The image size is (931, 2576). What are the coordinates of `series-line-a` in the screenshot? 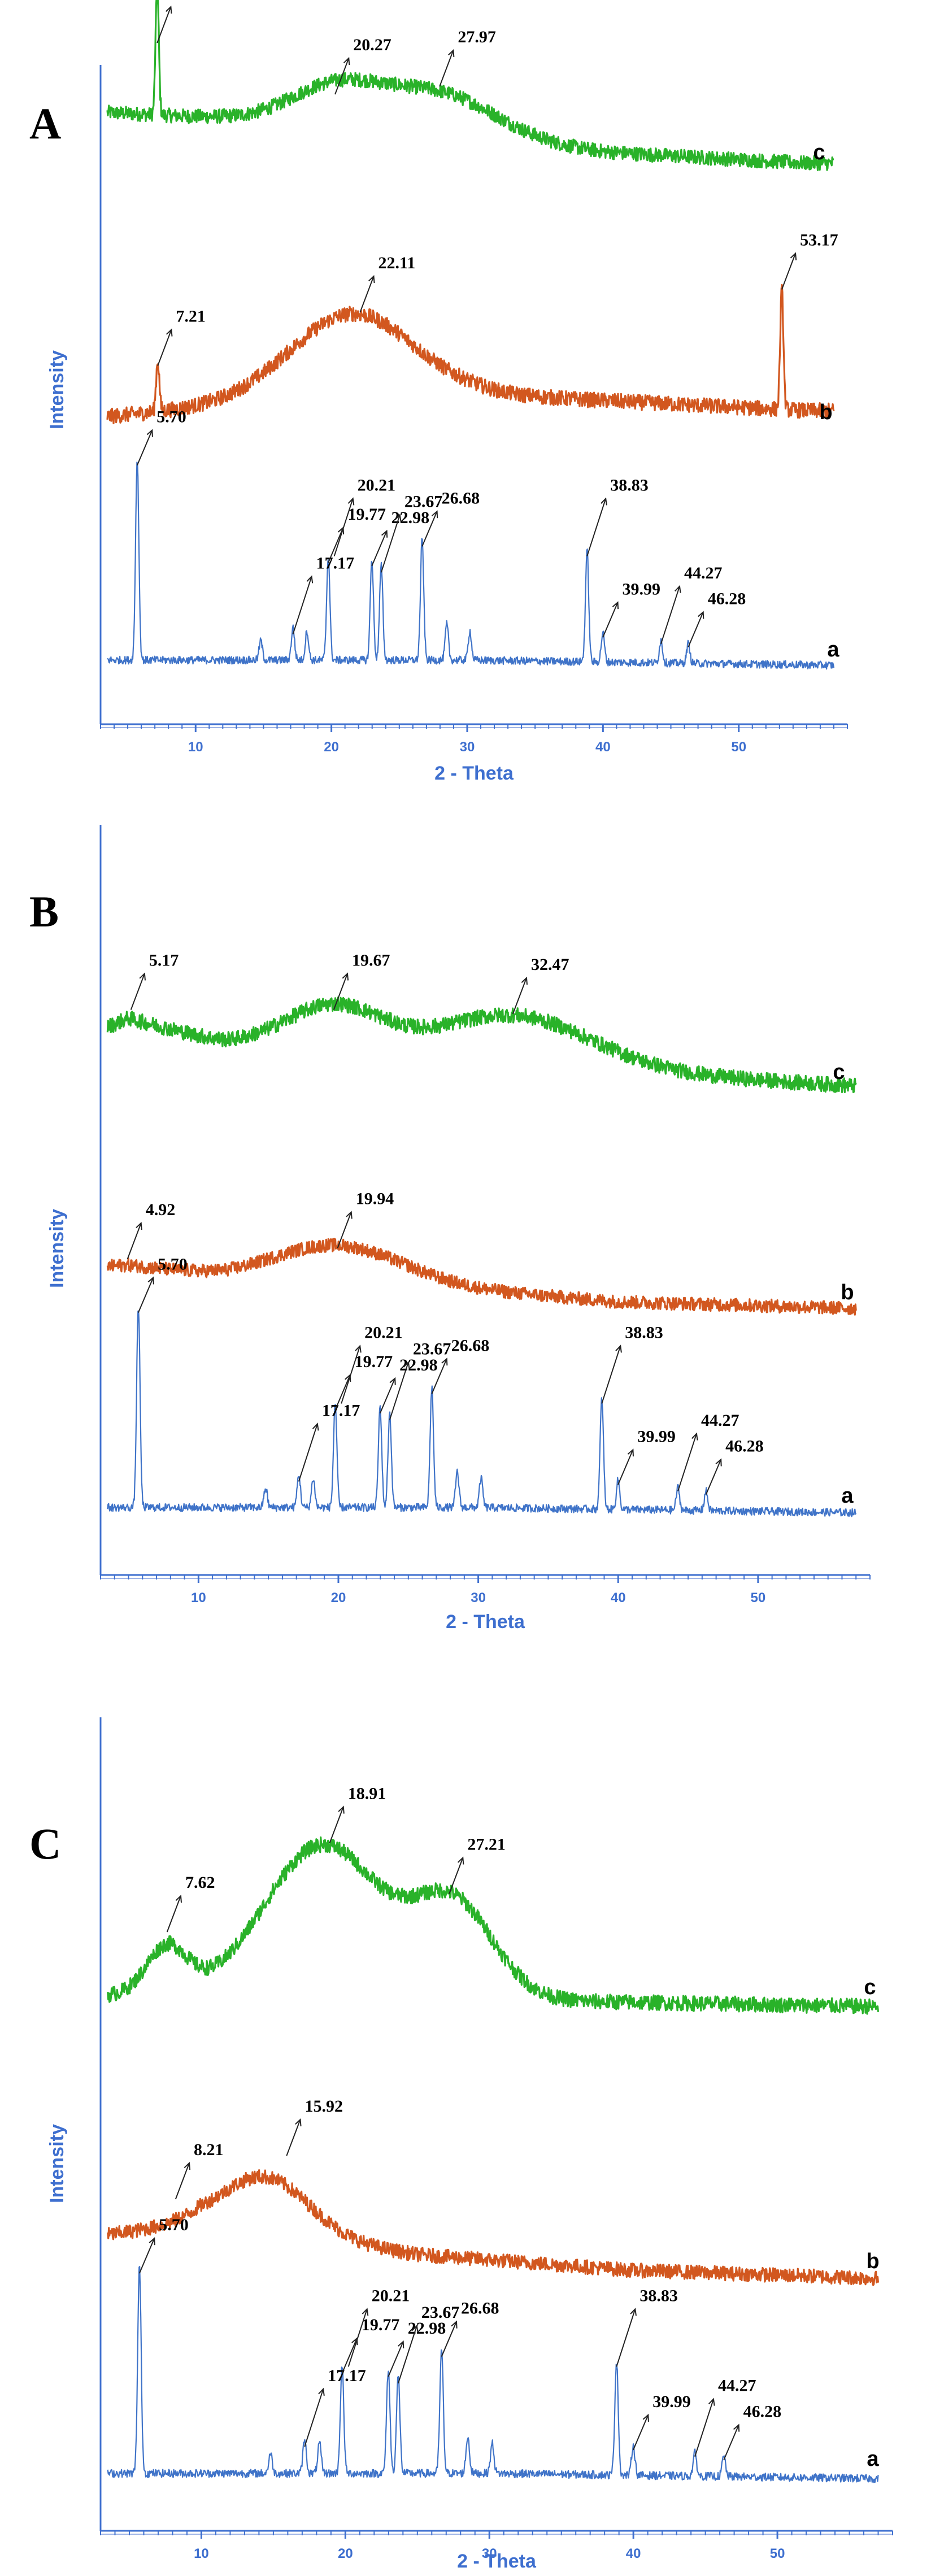 It's located at (482, 1413).